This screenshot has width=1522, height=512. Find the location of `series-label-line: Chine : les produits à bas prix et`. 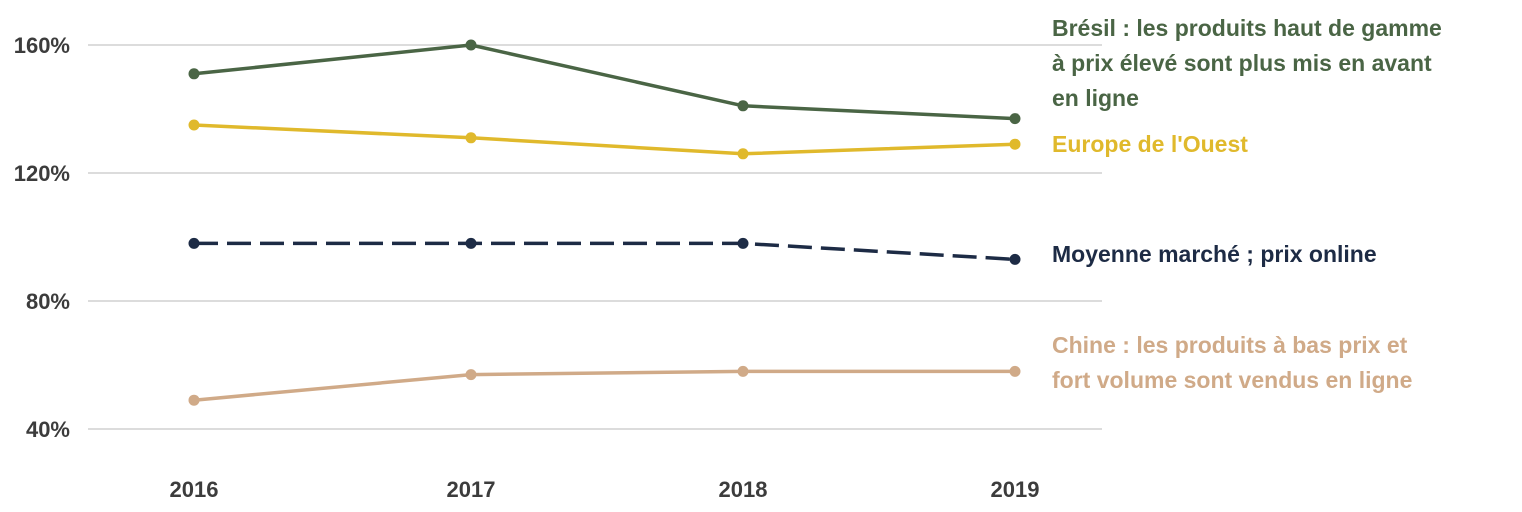

series-label-line: Chine : les produits à bas prix et is located at coordinates (1230, 345).